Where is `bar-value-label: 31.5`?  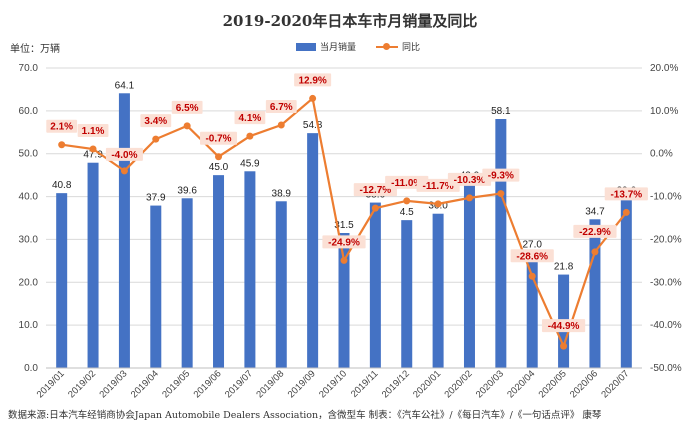
bar-value-label: 31.5 is located at coordinates (344, 225).